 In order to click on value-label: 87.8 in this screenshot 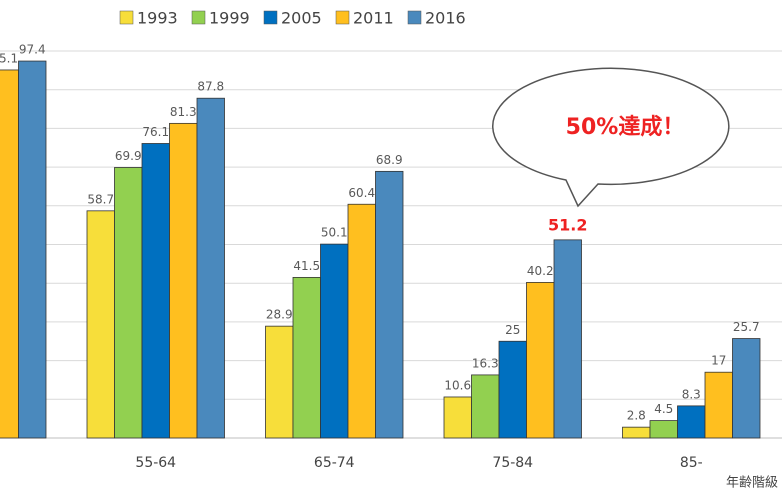, I will do `click(210, 87)`.